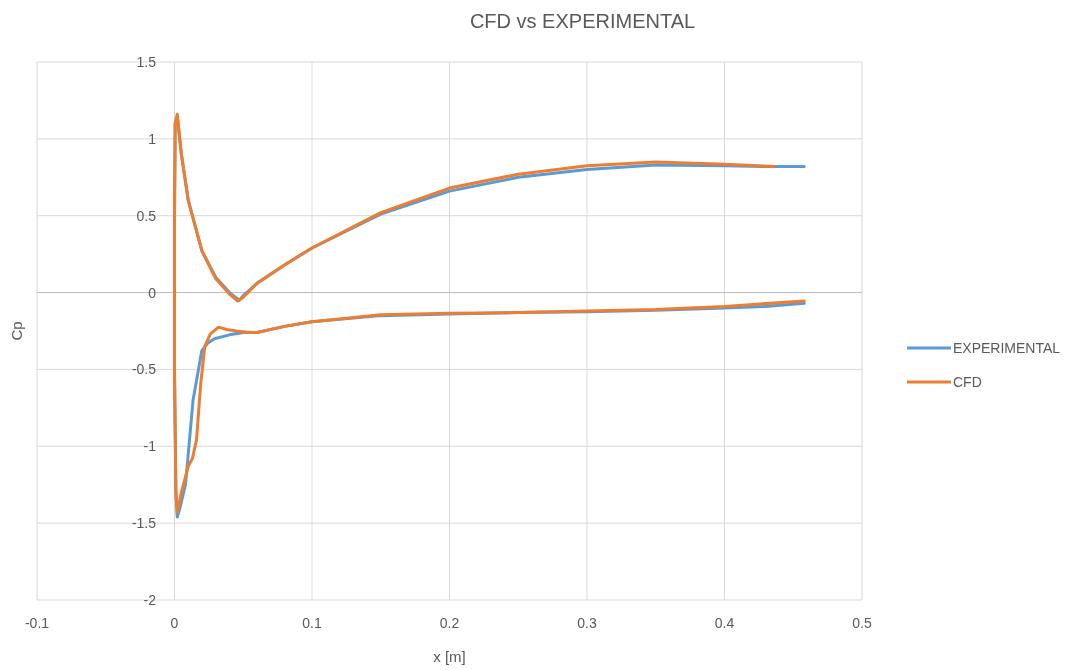 This screenshot has width=1081, height=670. I want to click on legend-label: CFD, so click(967, 382).